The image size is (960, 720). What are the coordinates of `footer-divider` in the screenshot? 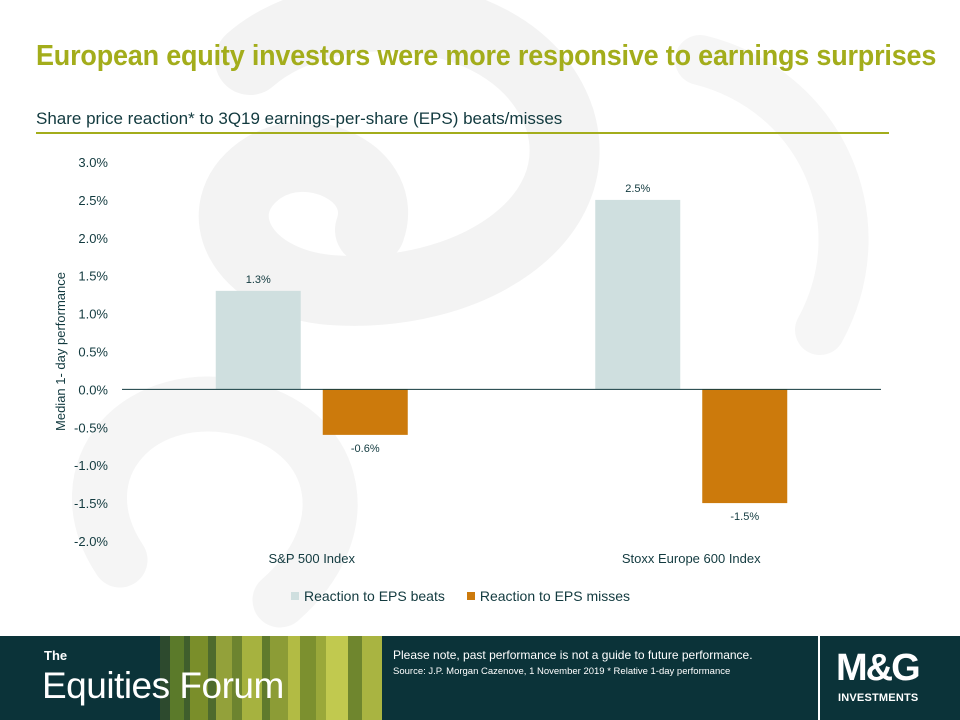 It's located at (819, 678).